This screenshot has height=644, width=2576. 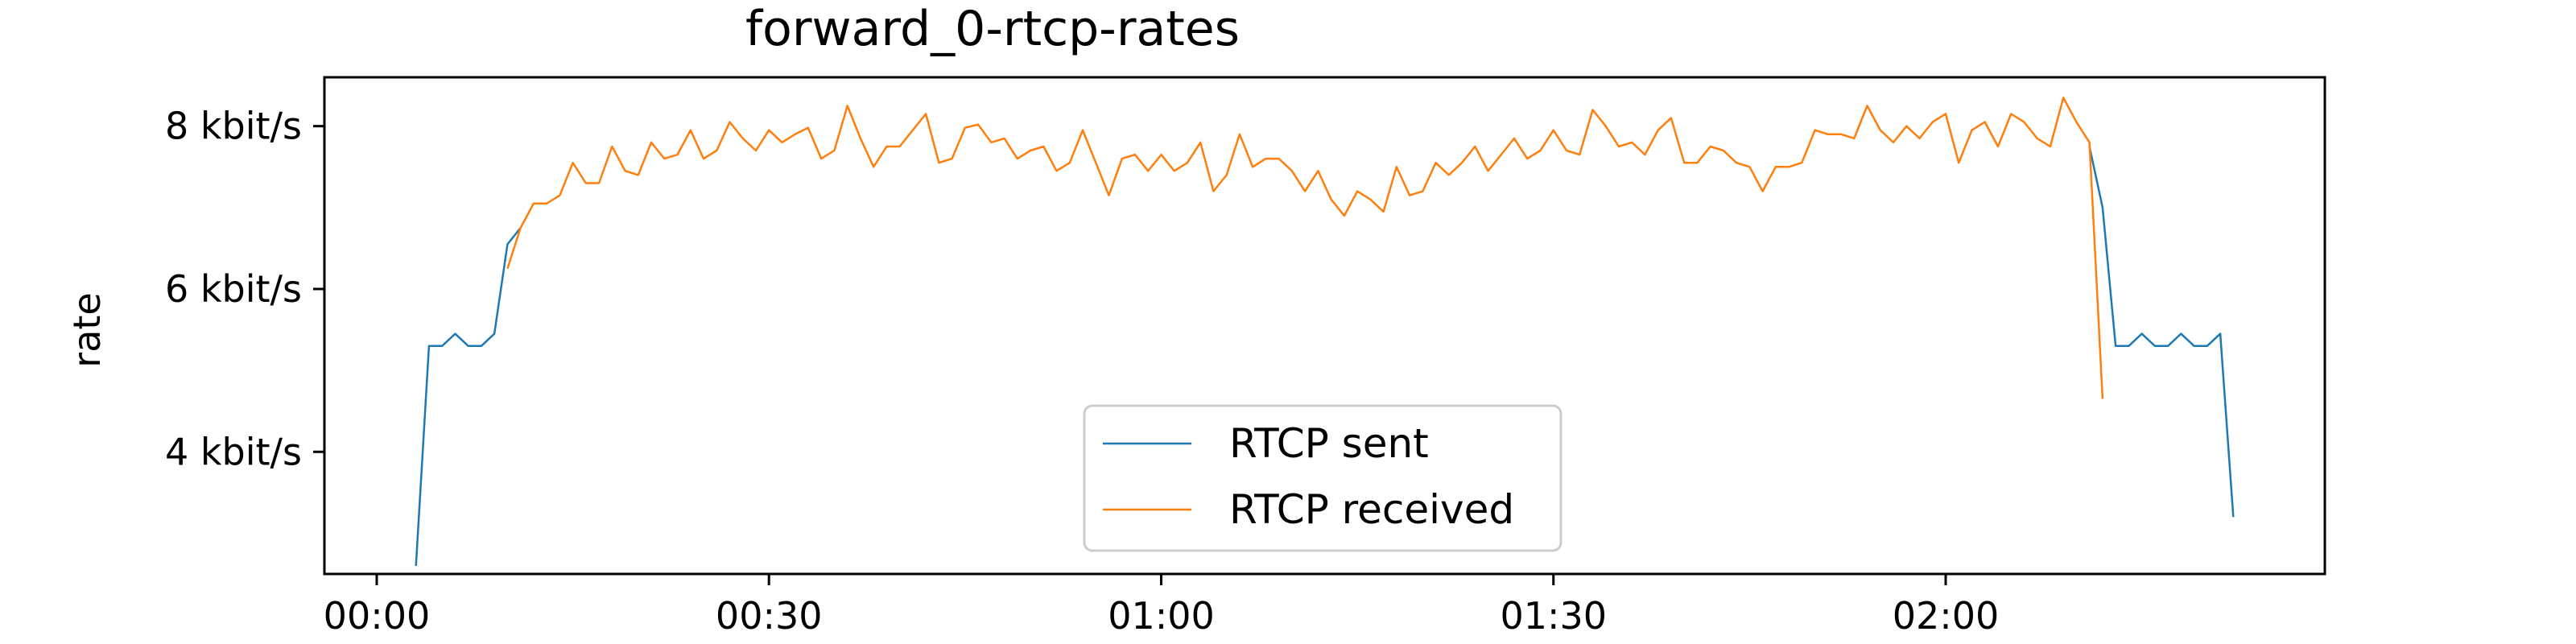 I want to click on y-tick-label: 8 kbit/s, so click(x=233, y=126).